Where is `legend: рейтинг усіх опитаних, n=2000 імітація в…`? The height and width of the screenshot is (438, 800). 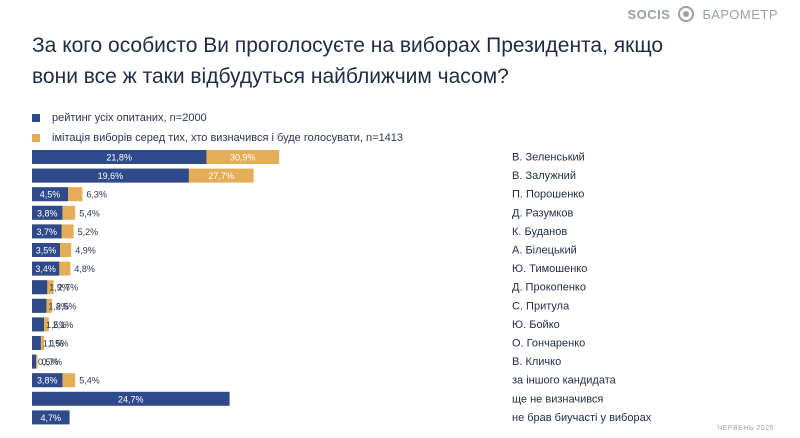
legend: рейтинг усіх опитаних, n=2000 імітація в… is located at coordinates (217, 128).